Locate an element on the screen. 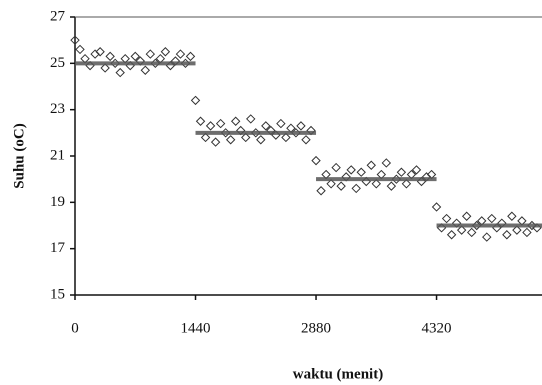 The height and width of the screenshot is (385, 542). y-tick-label: 21 is located at coordinates (57, 155).